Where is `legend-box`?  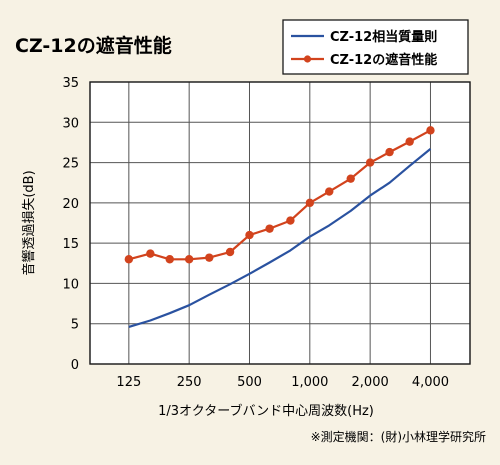 legend-box is located at coordinates (375, 47).